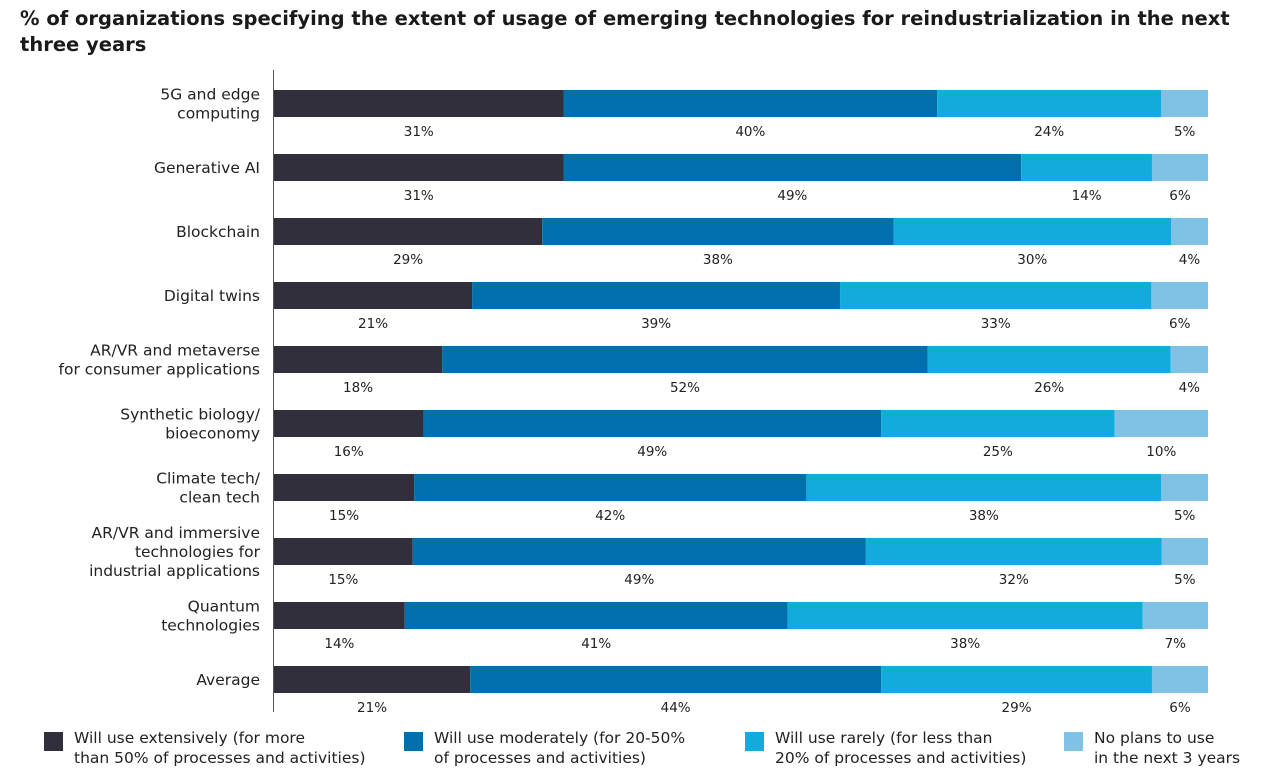 The width and height of the screenshot is (1272, 772). What do you see at coordinates (210, 104) in the screenshot?
I see `category-label: 5G and edge computing` at bounding box center [210, 104].